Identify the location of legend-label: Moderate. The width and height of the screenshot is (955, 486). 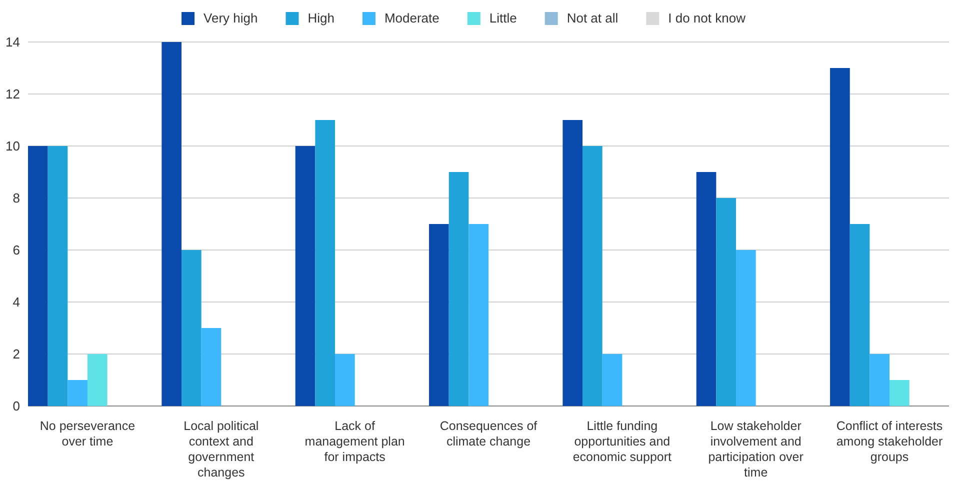
(412, 18).